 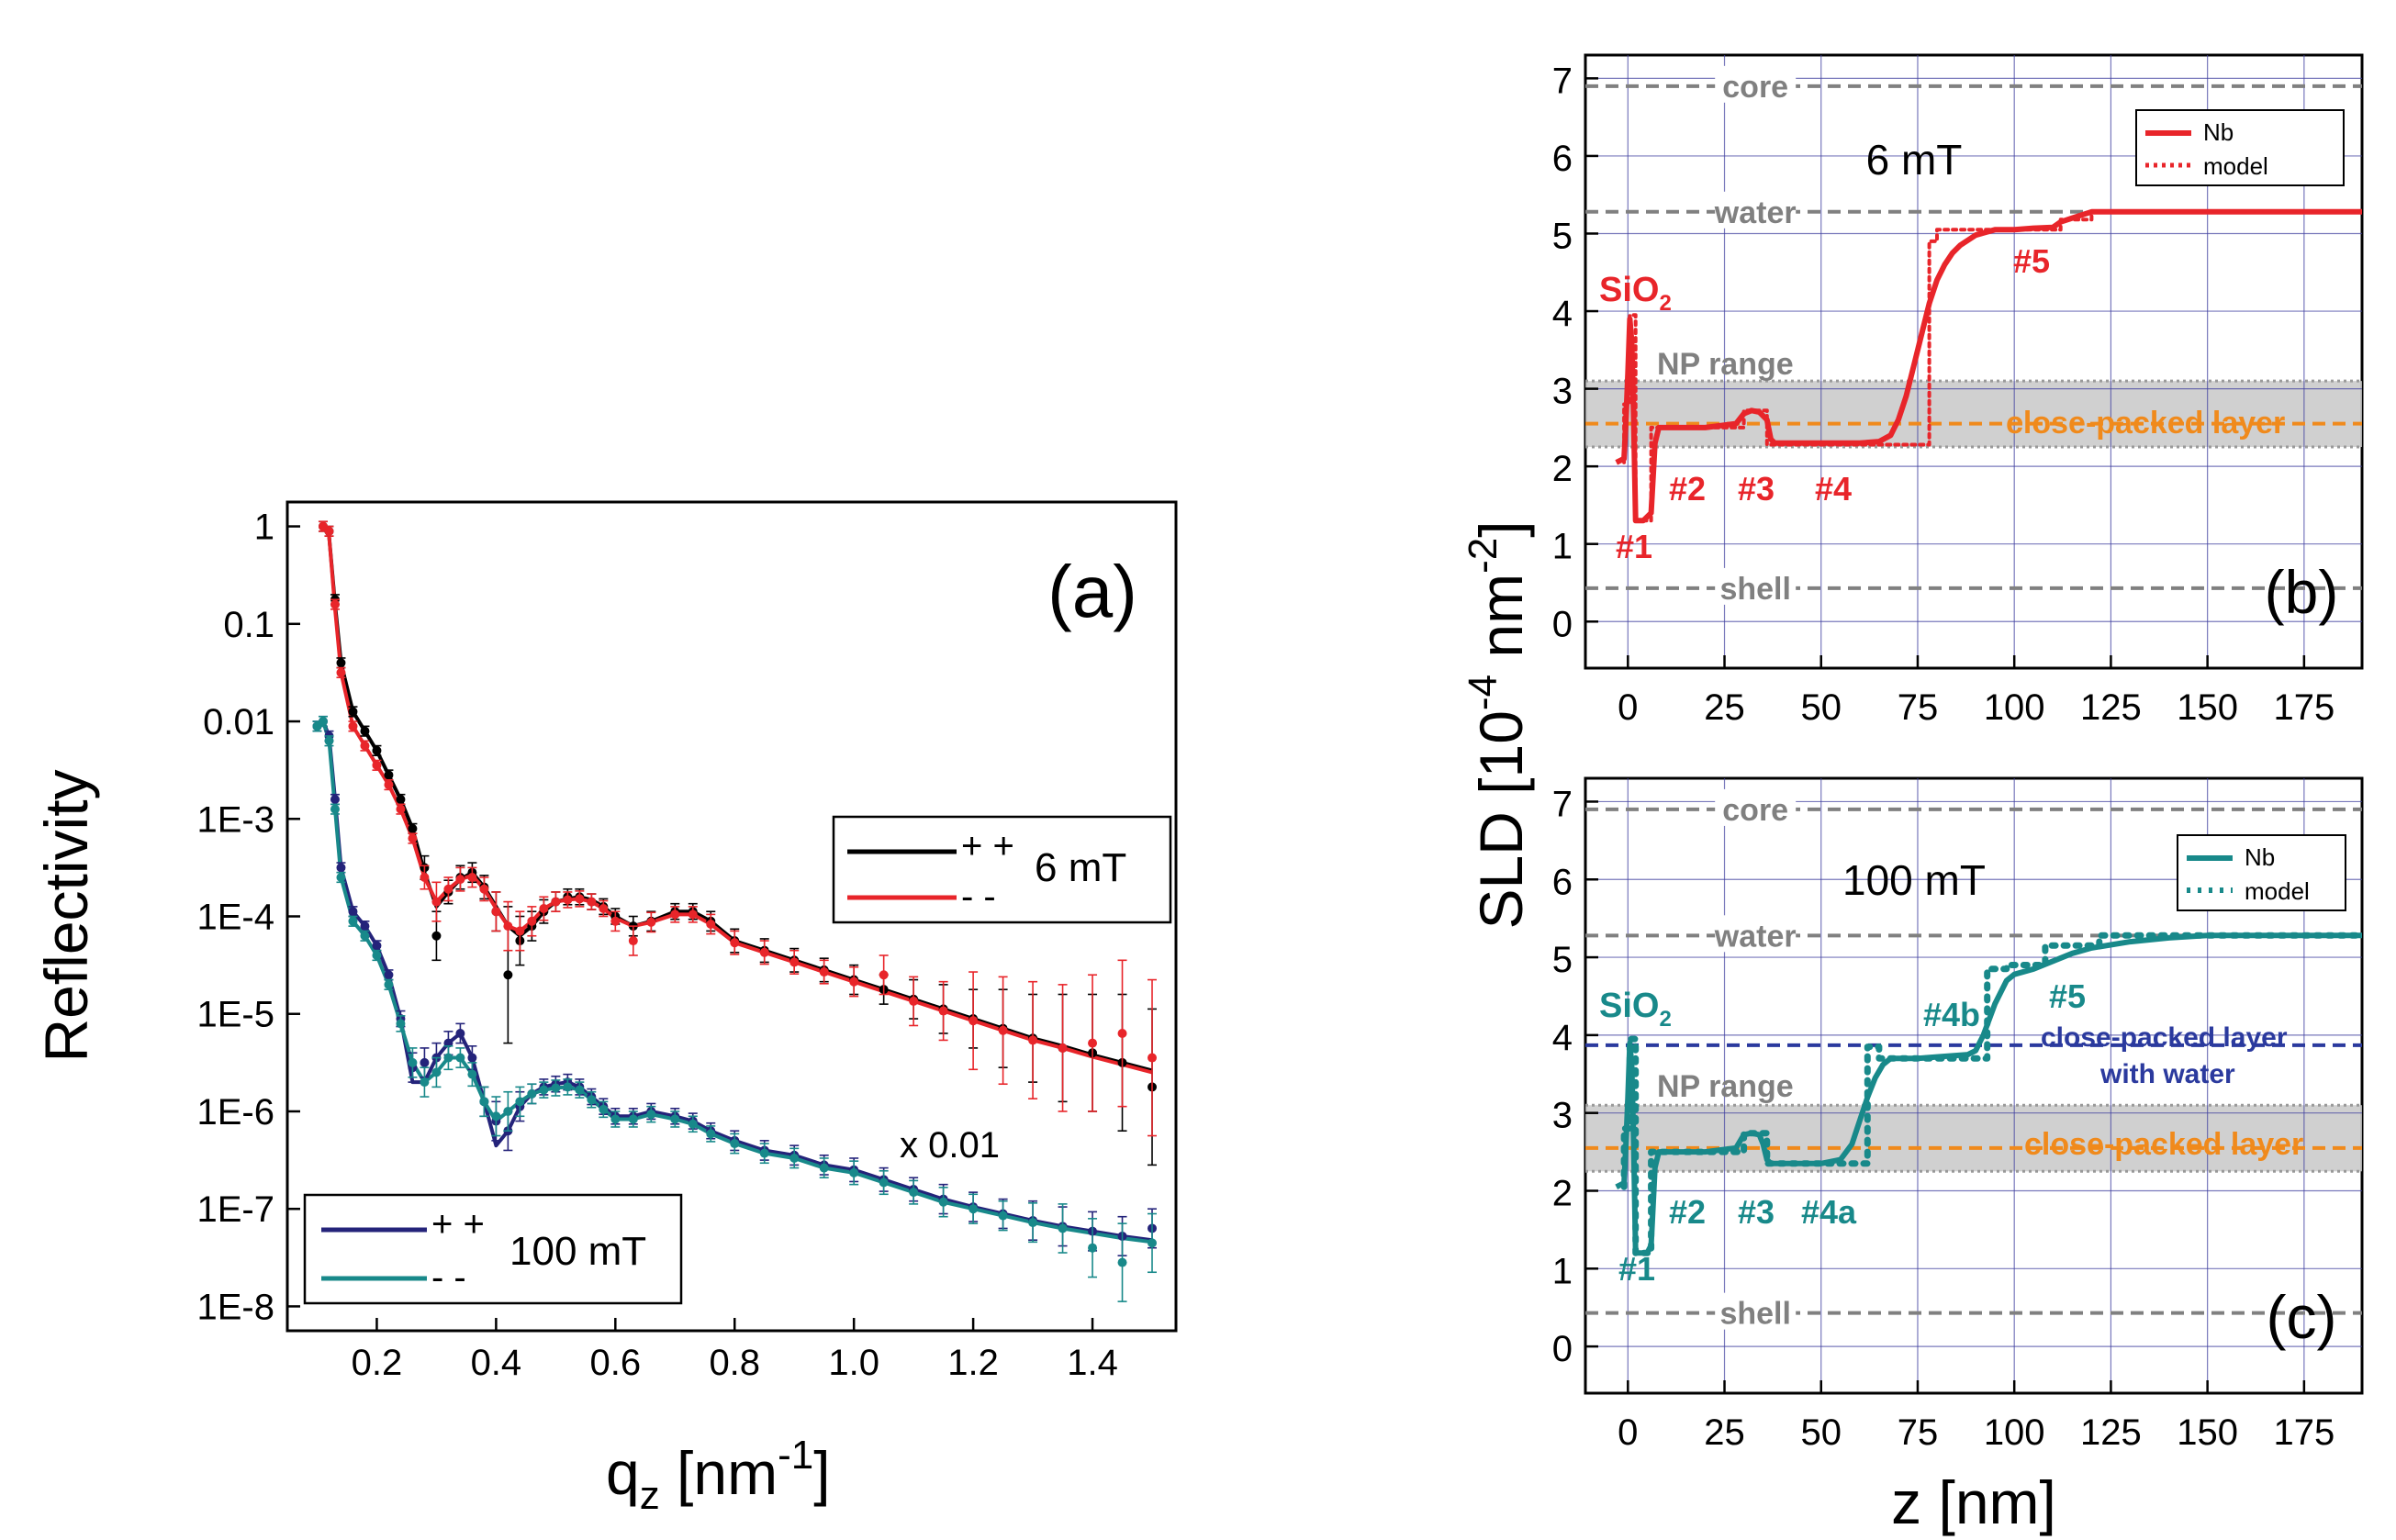 What do you see at coordinates (2167, 1074) in the screenshot?
I see `label-c-with-water-2: with water` at bounding box center [2167, 1074].